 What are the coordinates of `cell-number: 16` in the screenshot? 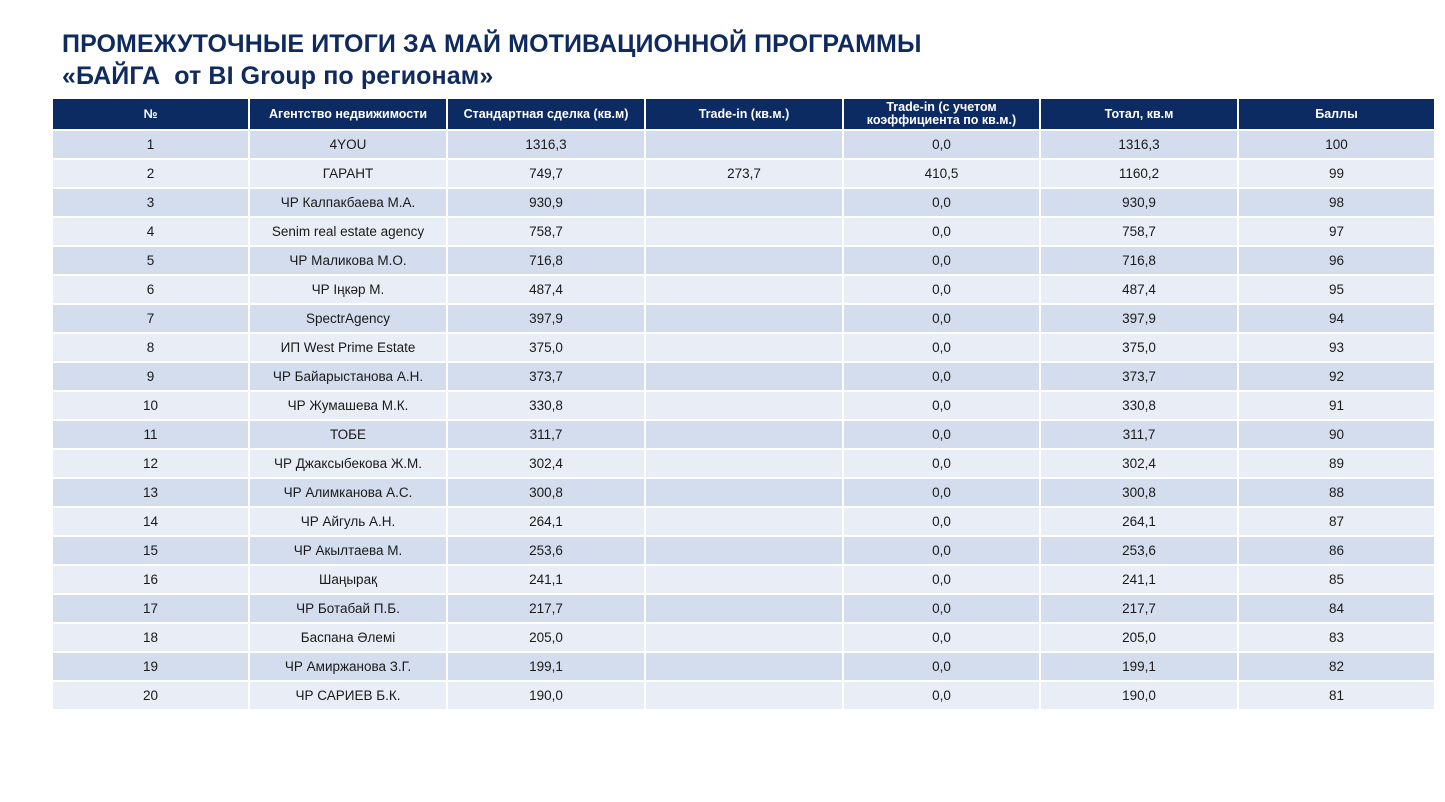 It's located at (150, 579).